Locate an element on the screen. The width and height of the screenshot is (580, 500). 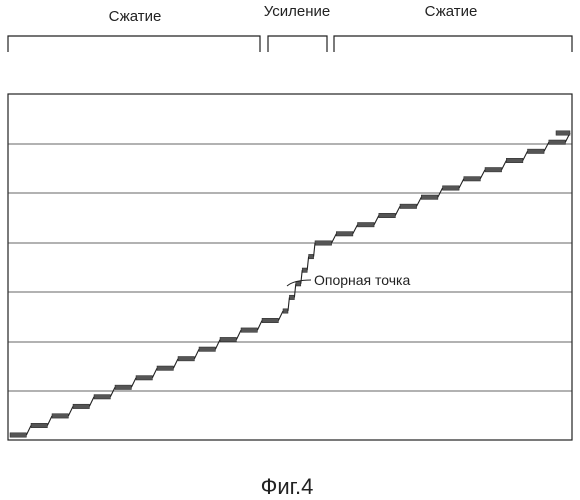
bracket-amplification is located at coordinates (297, 44).